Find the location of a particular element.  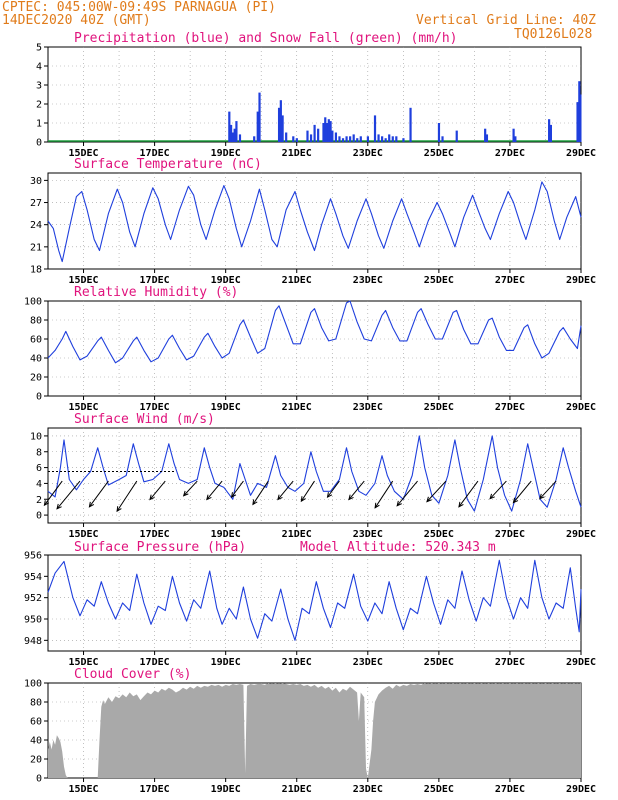

pres-y-tick-label: 954 is located at coordinates (33, 577).